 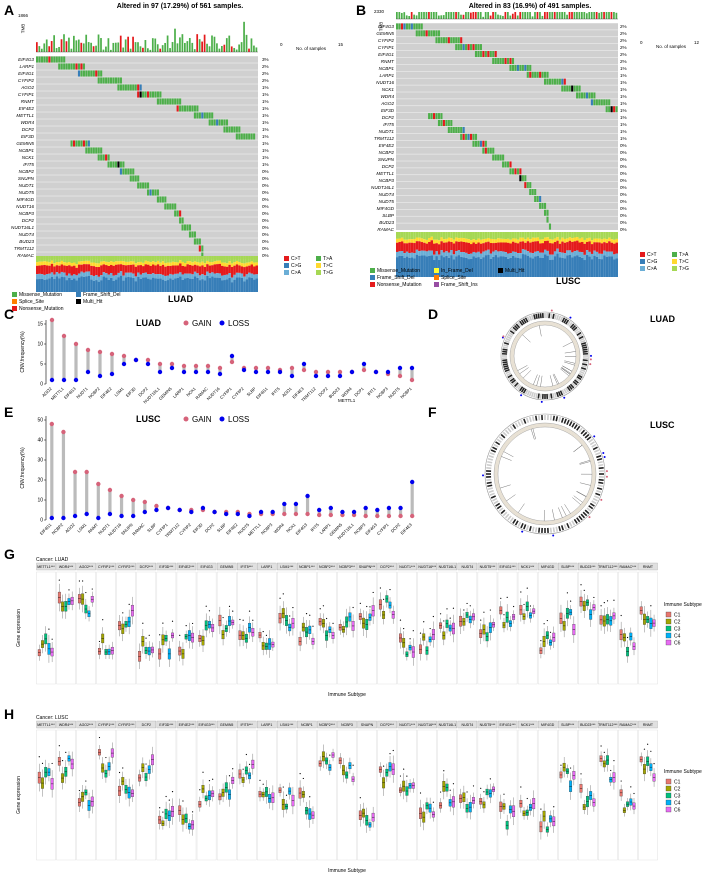 I want to click on facet-label: EIF4G1***, so click(x=507, y=725).